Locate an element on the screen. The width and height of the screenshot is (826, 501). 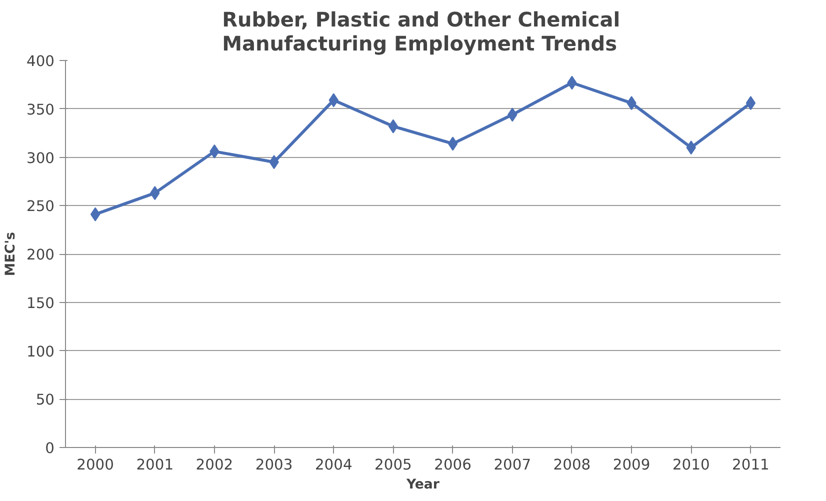
y-tick-label: 100 is located at coordinates (40, 351).